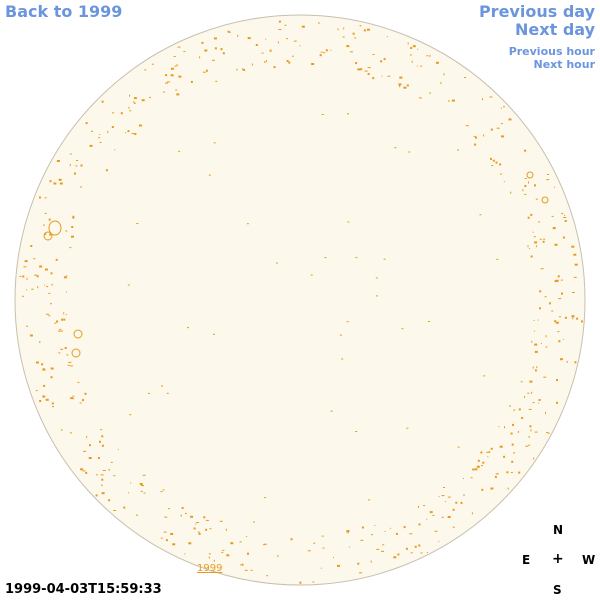 The image size is (600, 600). I want to click on back-to-year-link: Back to 1999, so click(64, 11).